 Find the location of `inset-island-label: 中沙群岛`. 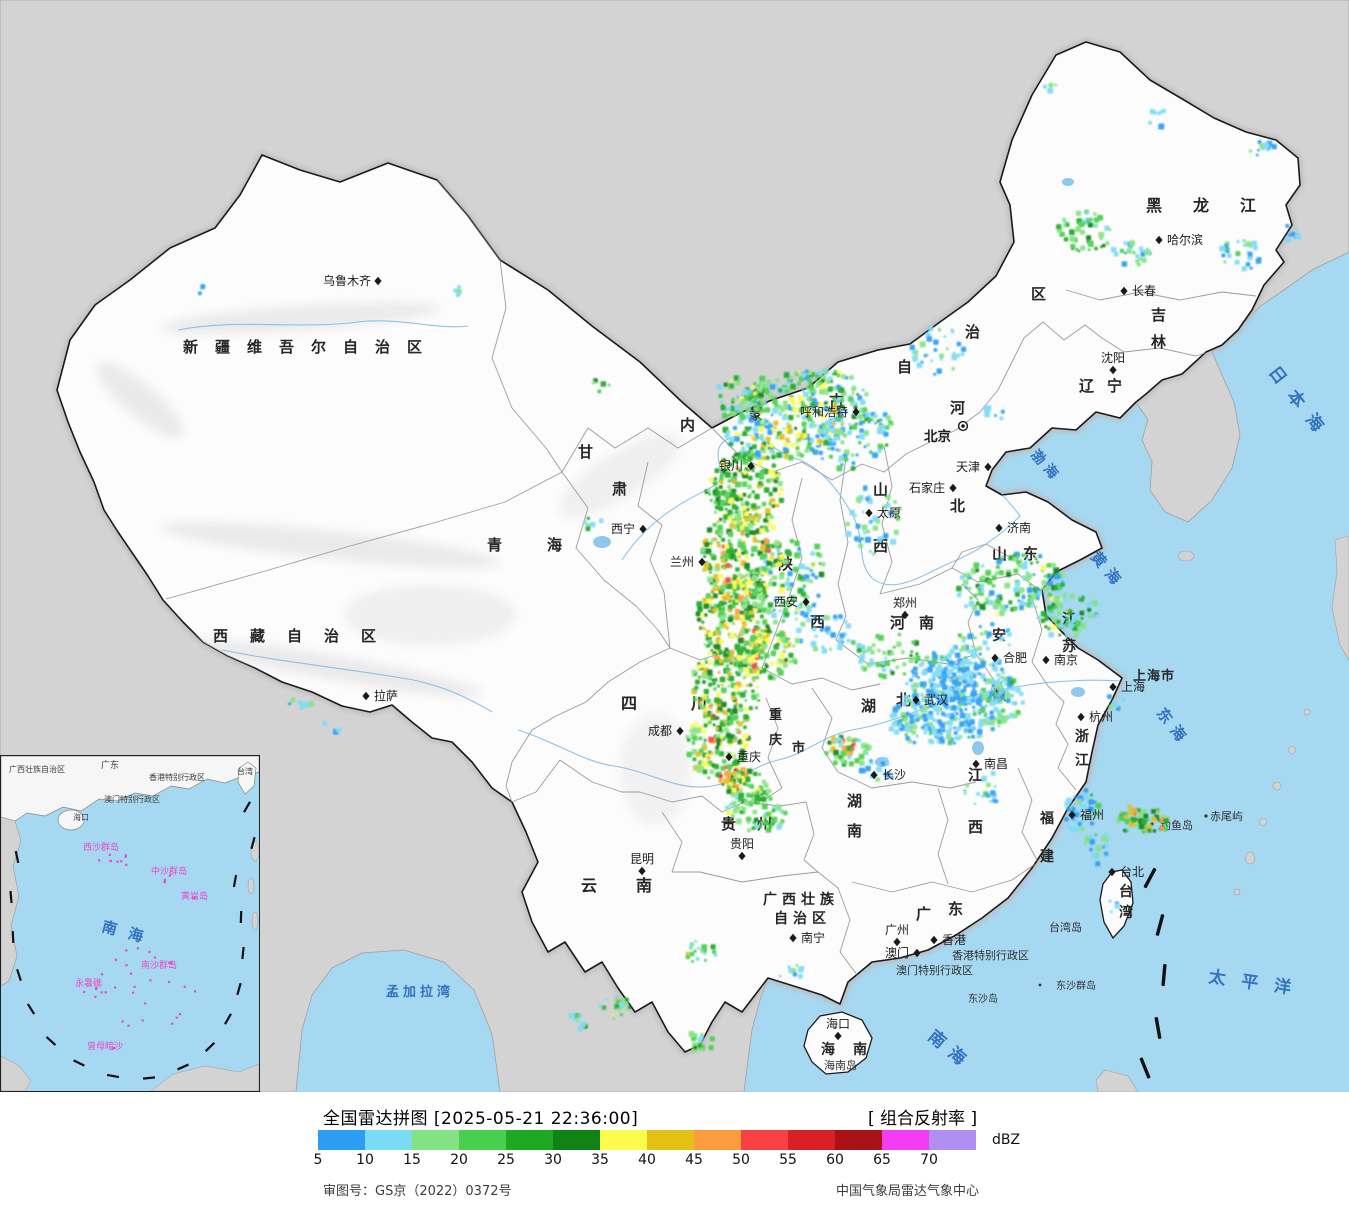

inset-island-label: 中沙群岛 is located at coordinates (169, 871).